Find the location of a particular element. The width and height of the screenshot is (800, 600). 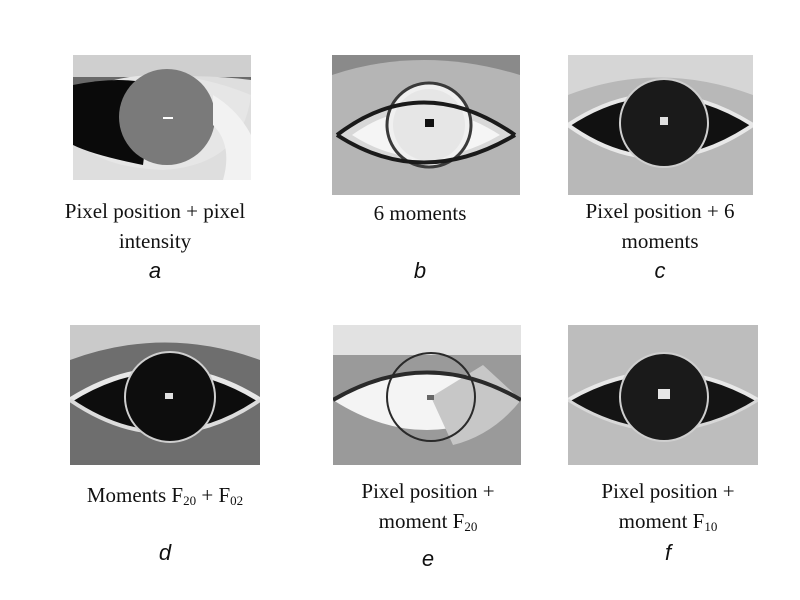

panel-letter-d: d is located at coordinates (165, 552).